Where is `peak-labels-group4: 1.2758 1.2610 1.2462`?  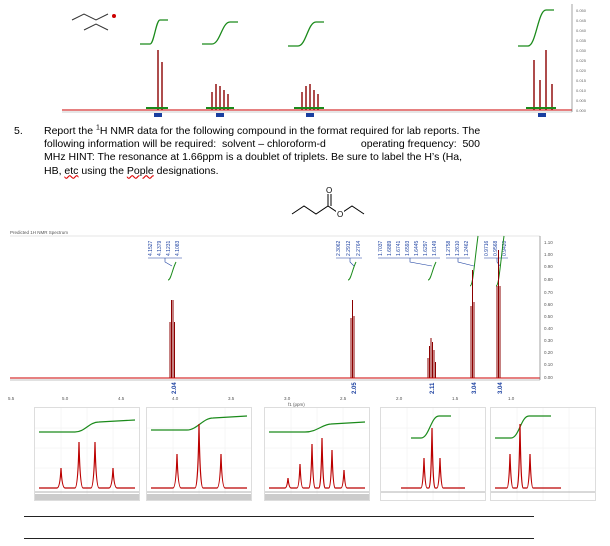
peak-labels-group4: 1.2758 1.2610 1.2462 is located at coordinates (458, 248).